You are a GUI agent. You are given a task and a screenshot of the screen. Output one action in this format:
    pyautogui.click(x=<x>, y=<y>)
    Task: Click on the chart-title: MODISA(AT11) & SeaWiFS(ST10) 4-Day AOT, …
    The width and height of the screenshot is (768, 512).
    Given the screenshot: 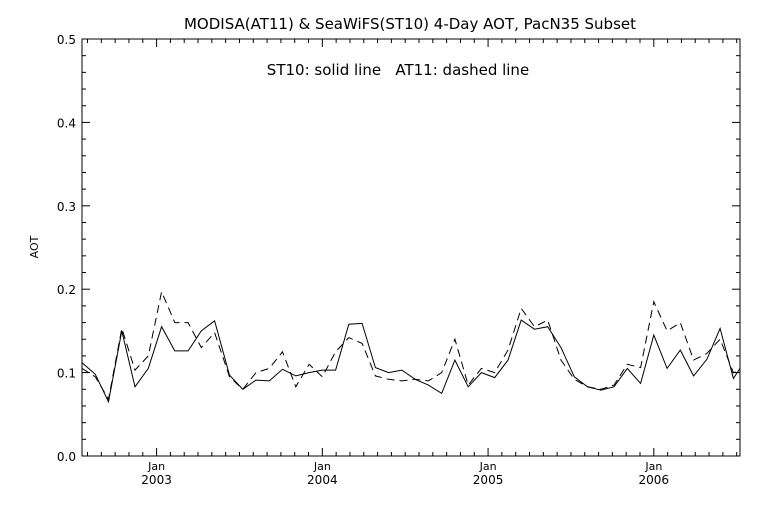 What is the action you would take?
    pyautogui.click(x=410, y=24)
    